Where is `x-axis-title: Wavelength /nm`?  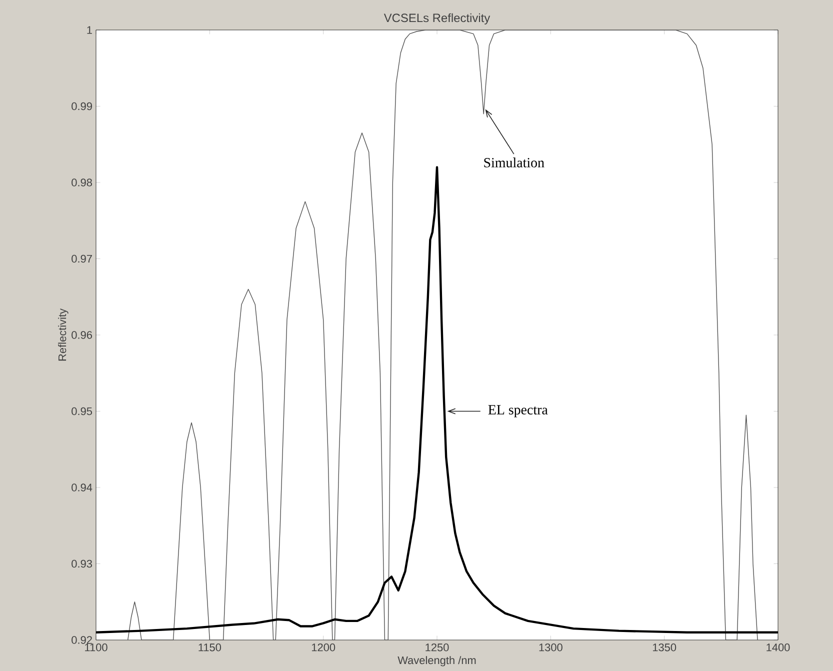
x-axis-title: Wavelength /nm is located at coordinates (437, 661).